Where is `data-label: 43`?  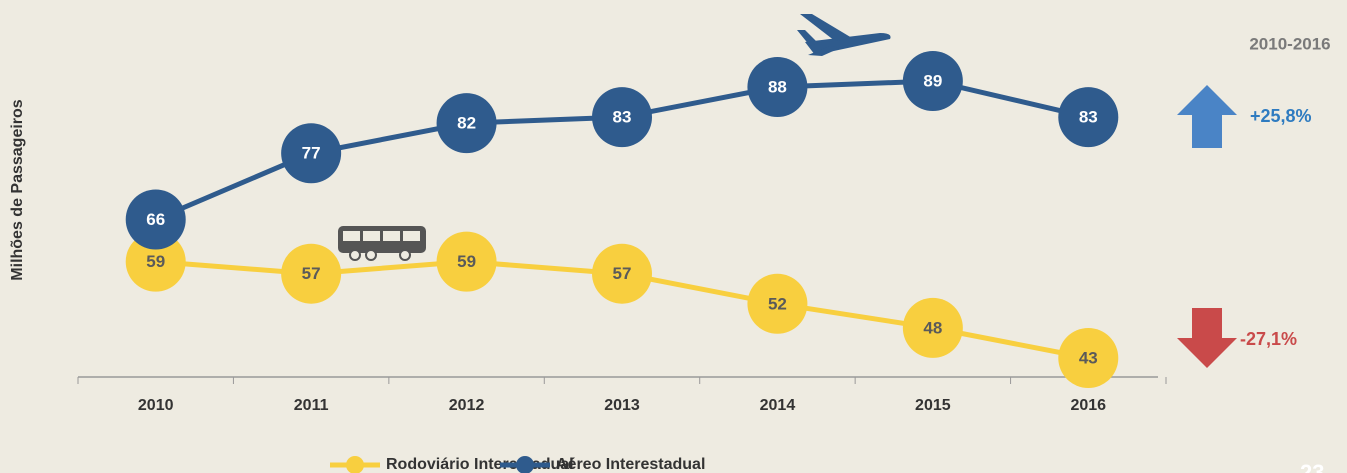
data-label: 43 is located at coordinates (1088, 357).